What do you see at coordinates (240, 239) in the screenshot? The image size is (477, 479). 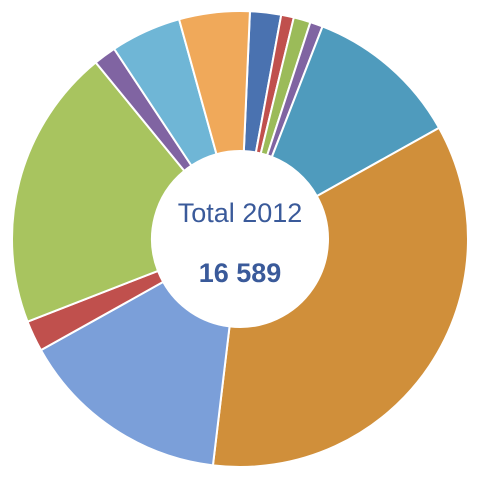 I see `donut-hole` at bounding box center [240, 239].